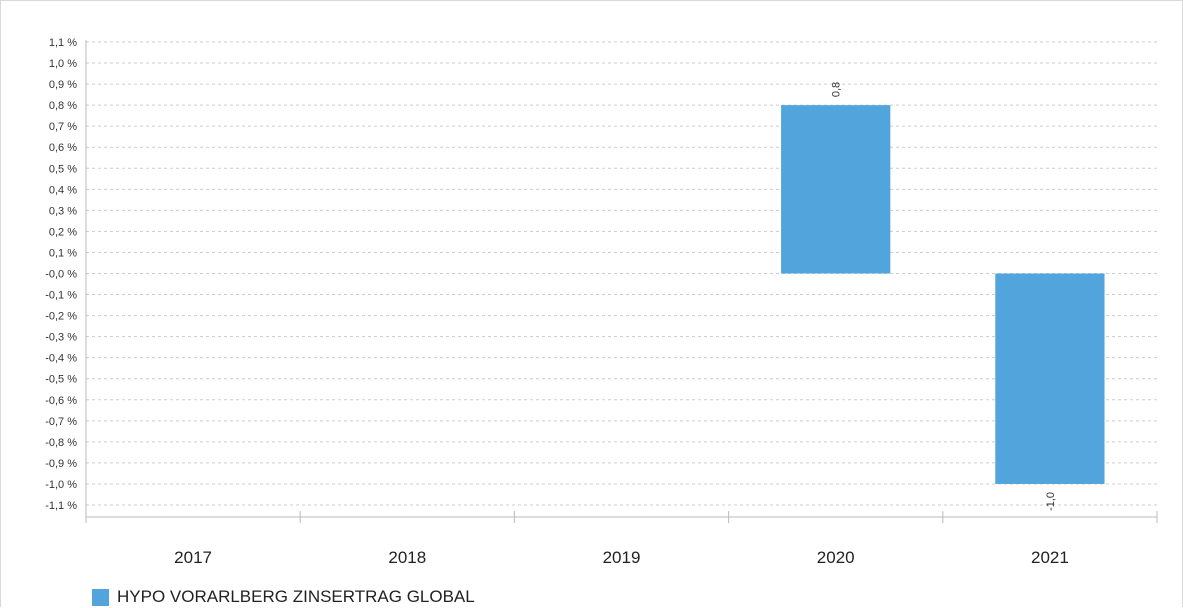  I want to click on y-tick-label: -0,6 %, so click(61, 401).